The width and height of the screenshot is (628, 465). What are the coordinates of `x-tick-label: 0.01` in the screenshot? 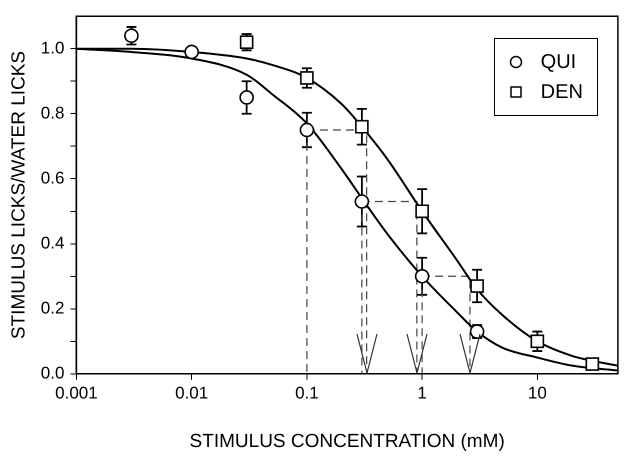 It's located at (191, 393).